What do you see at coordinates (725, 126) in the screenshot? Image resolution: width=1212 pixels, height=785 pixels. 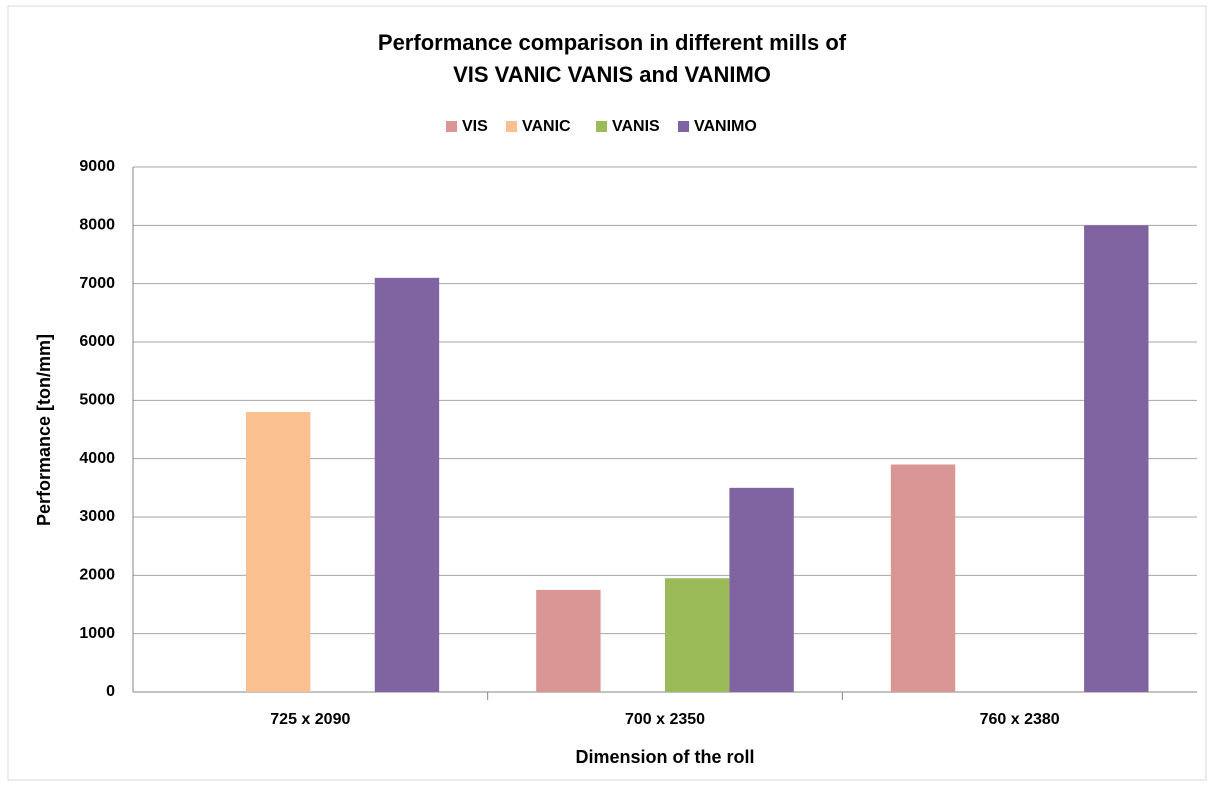 I see `legend-label: VANIMO` at bounding box center [725, 126].